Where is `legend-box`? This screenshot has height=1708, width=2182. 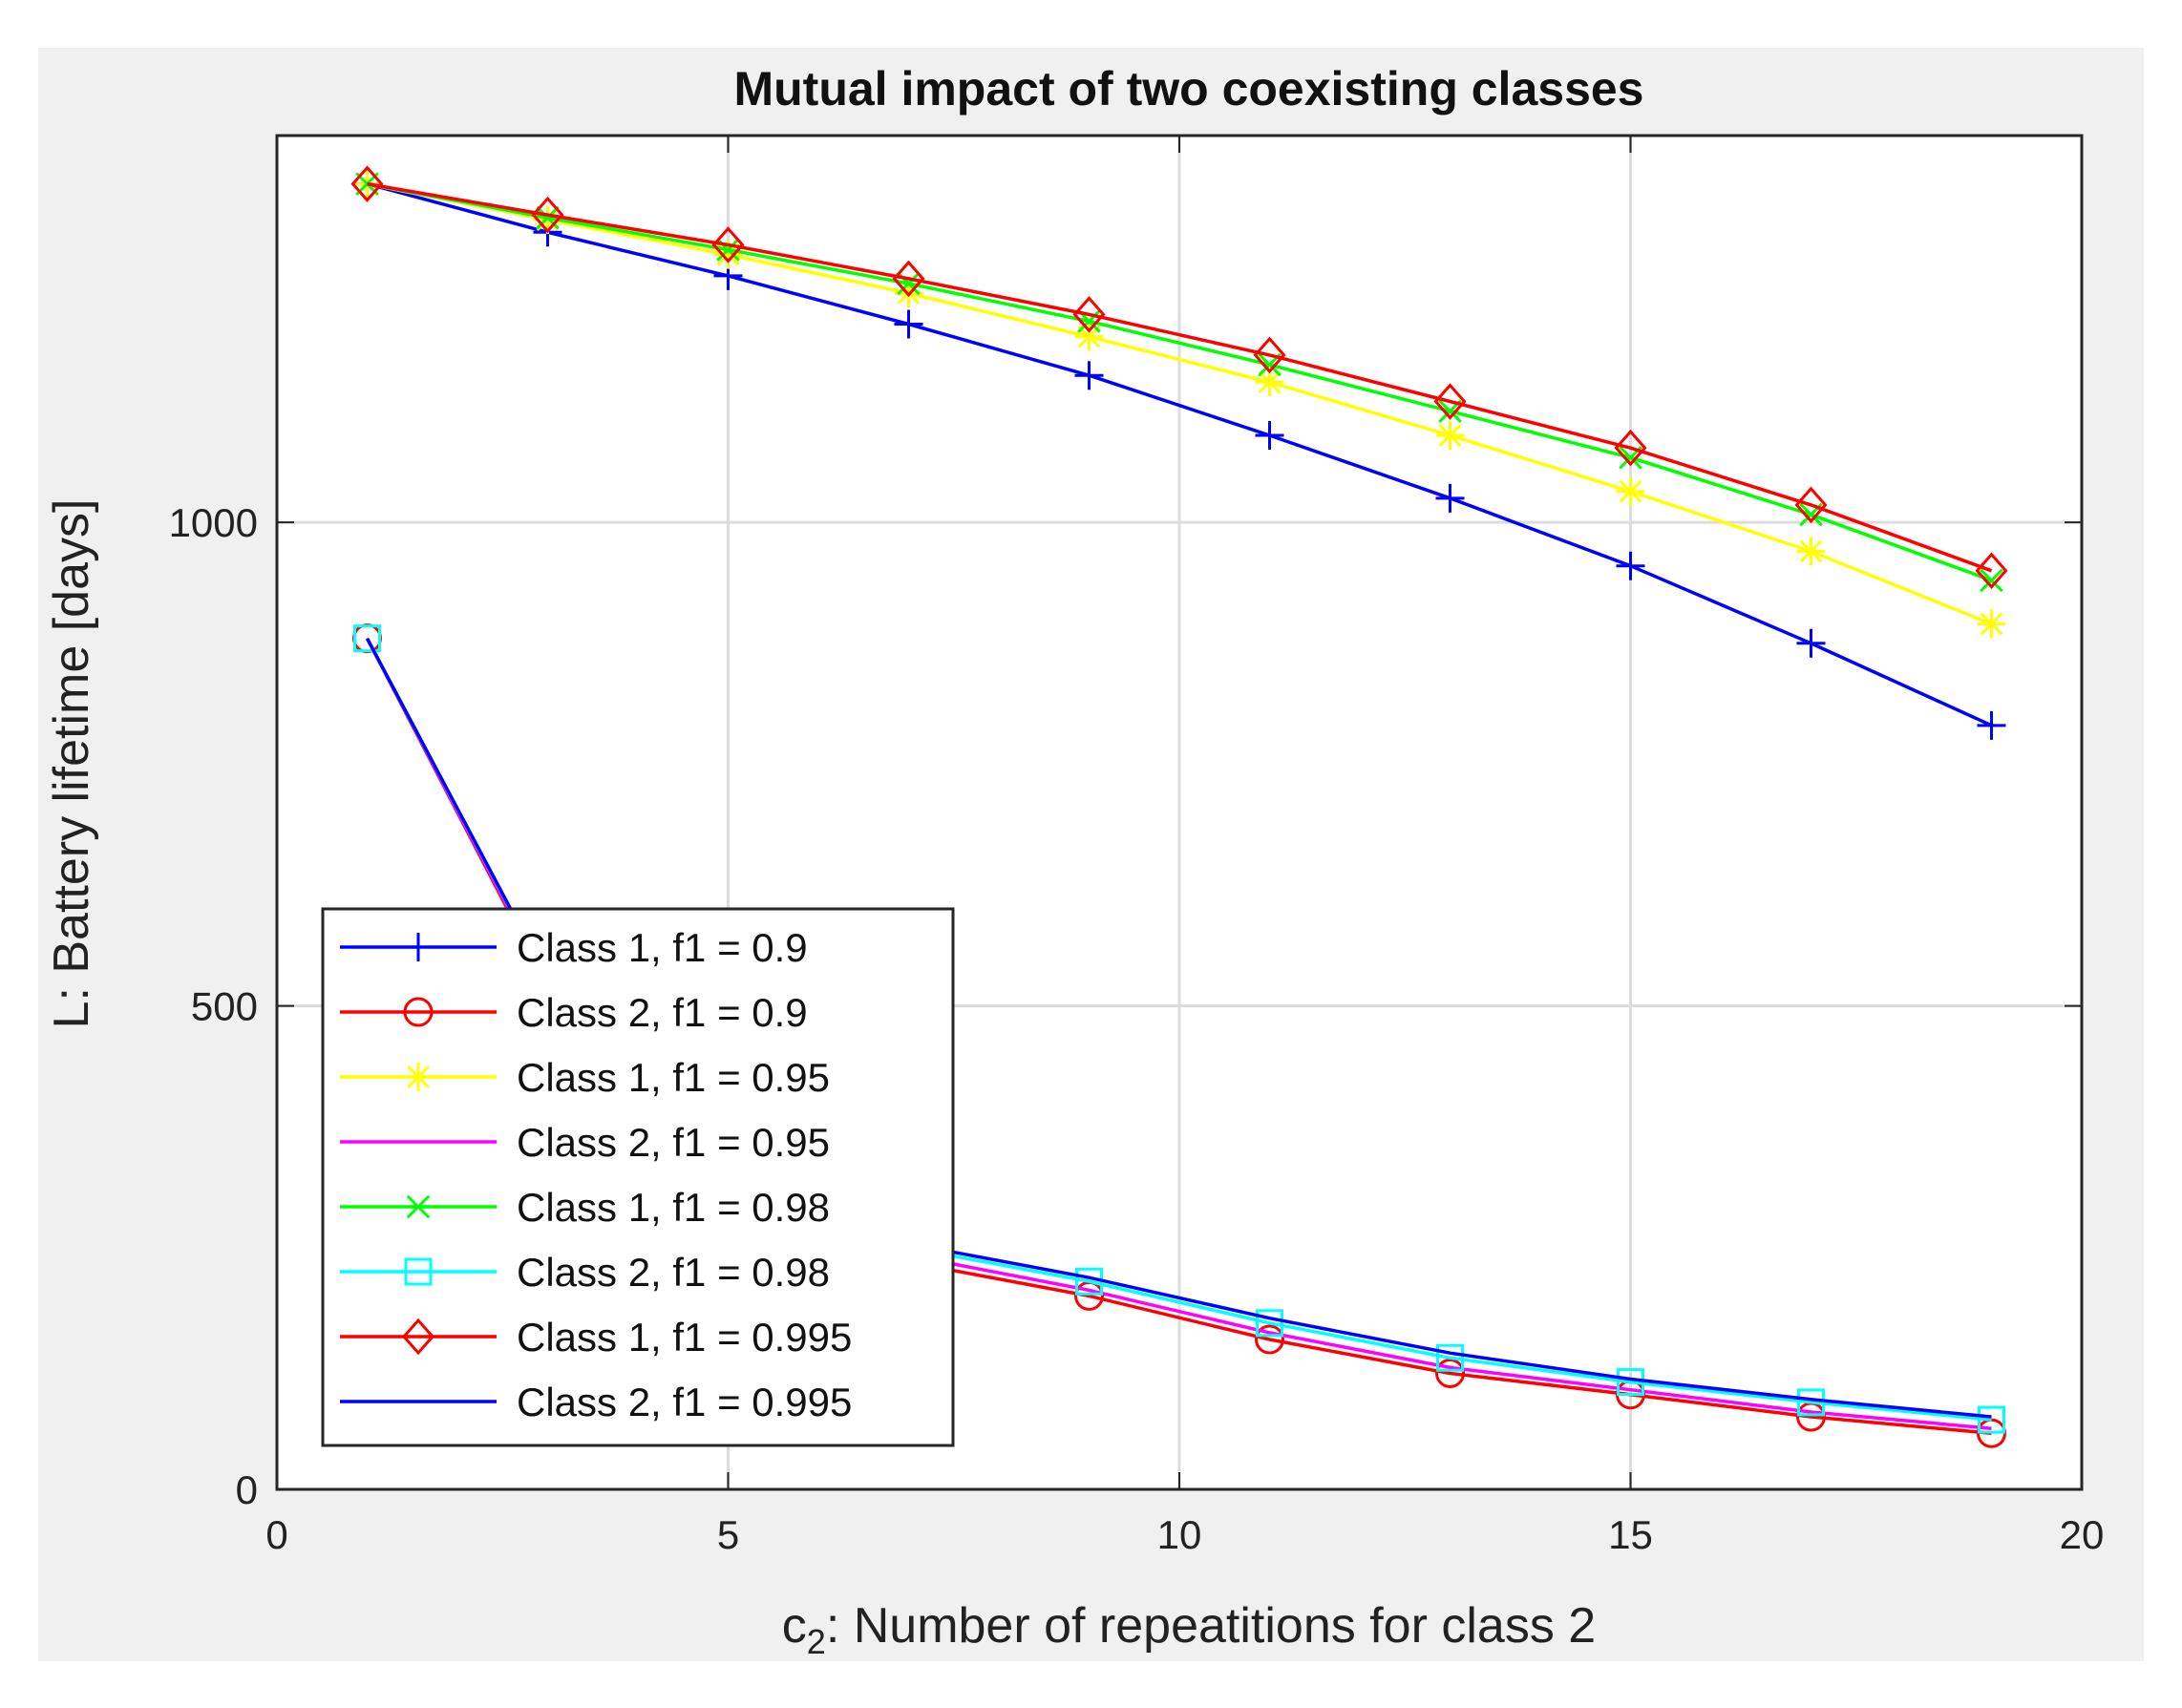 legend-box is located at coordinates (638, 1177).